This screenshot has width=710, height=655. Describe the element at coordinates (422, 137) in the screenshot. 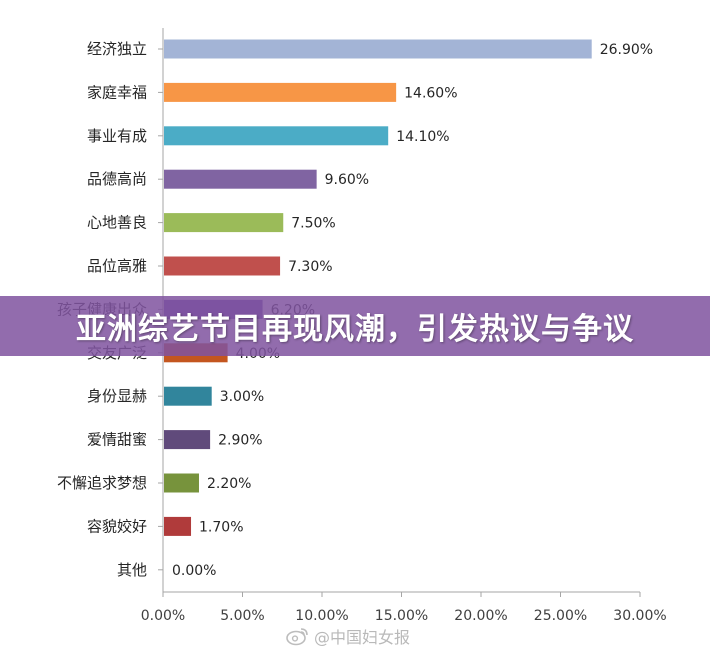

I see `data-label: 14.10%` at that location.